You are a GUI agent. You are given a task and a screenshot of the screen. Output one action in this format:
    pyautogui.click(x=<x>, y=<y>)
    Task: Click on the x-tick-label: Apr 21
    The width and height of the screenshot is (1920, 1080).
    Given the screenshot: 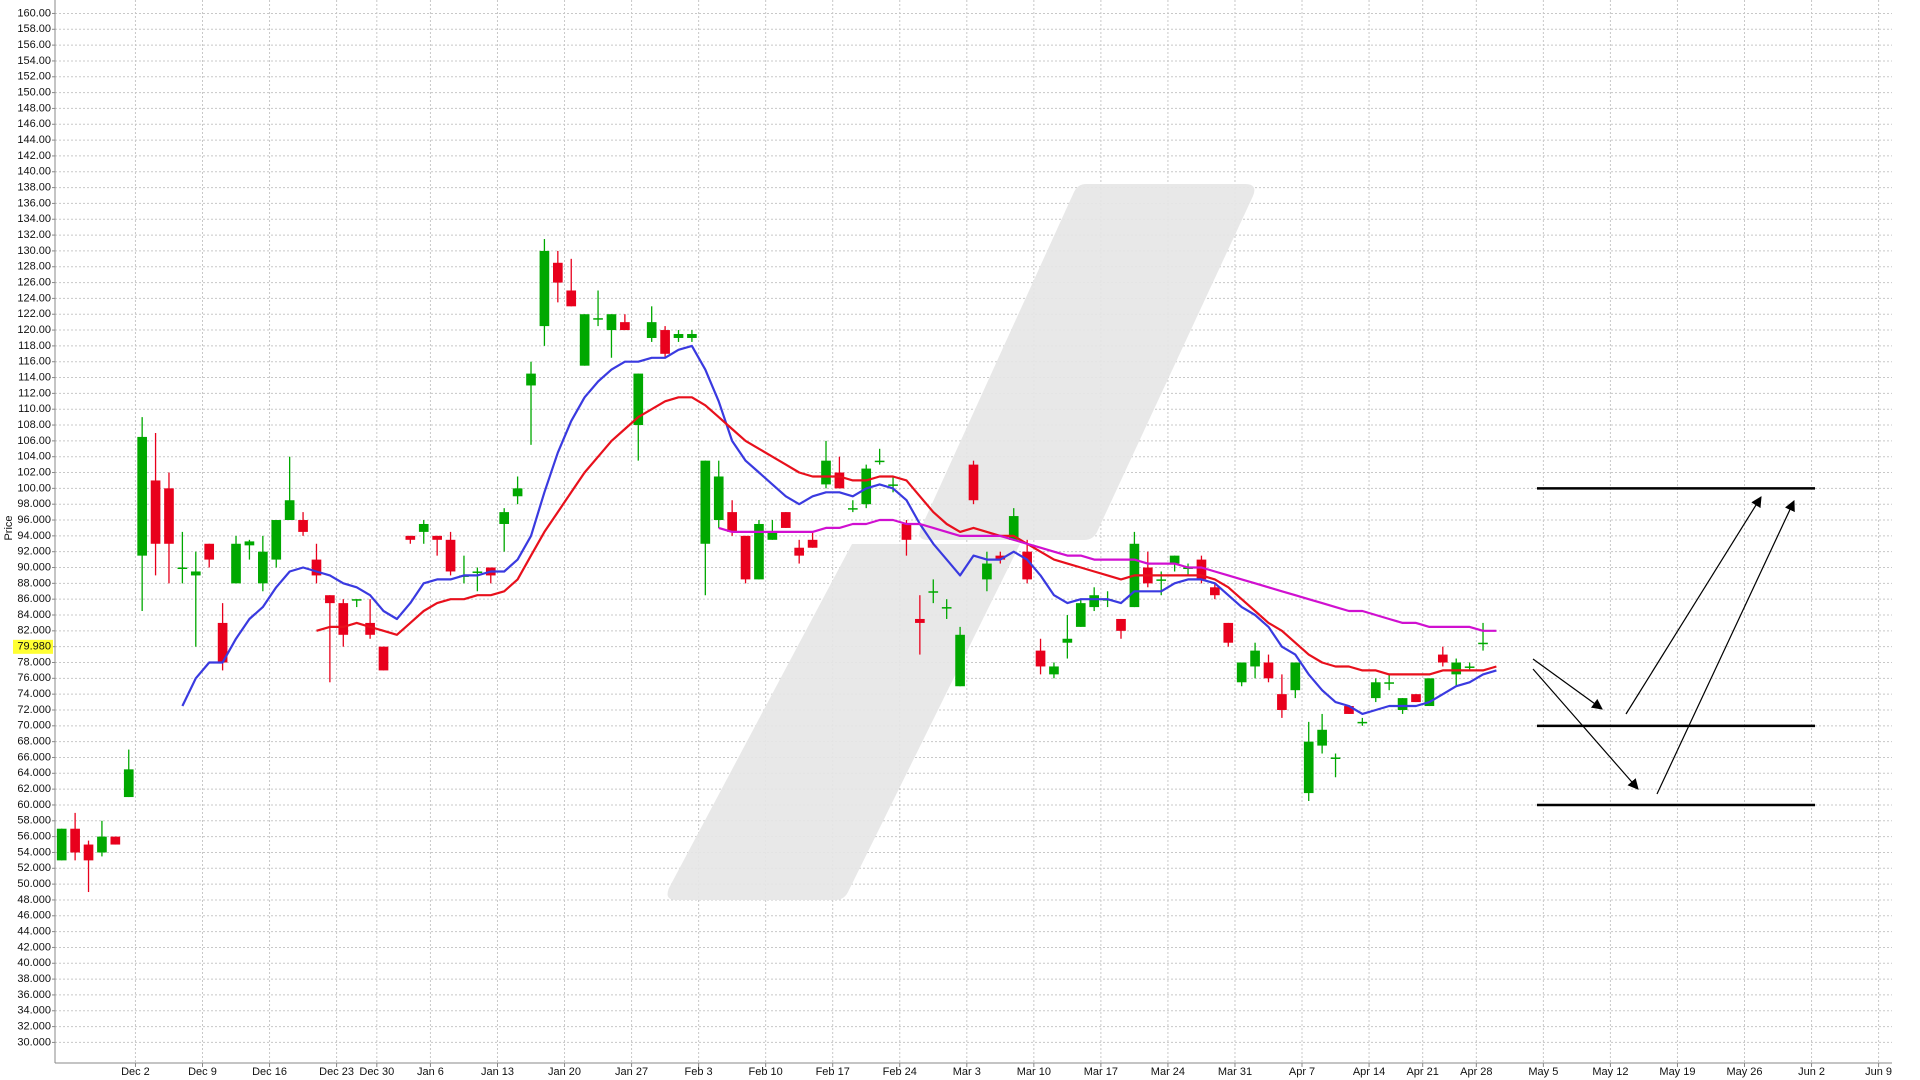 What is the action you would take?
    pyautogui.click(x=1422, y=1072)
    